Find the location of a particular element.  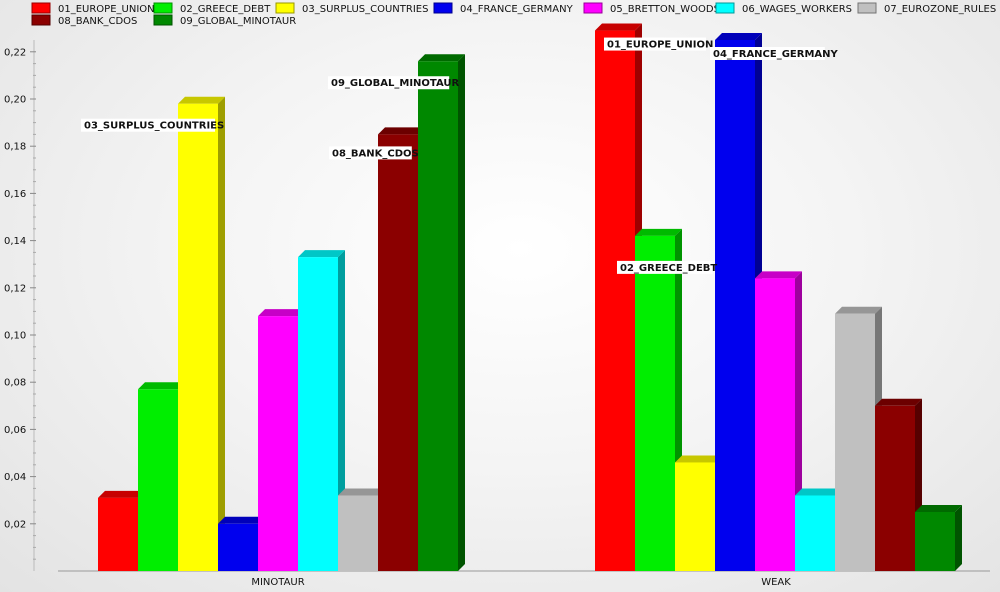

legend-label: 05_BRETTON_WOODS is located at coordinates (665, 9).